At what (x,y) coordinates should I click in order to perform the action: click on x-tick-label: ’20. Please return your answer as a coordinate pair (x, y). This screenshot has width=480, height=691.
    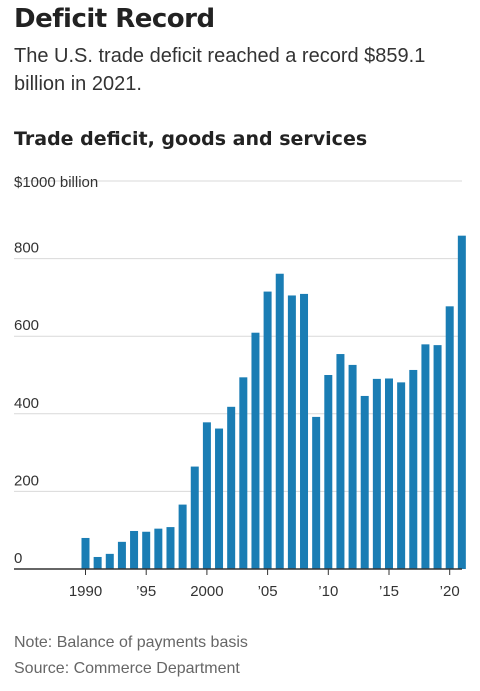
    Looking at the image, I should click on (450, 591).